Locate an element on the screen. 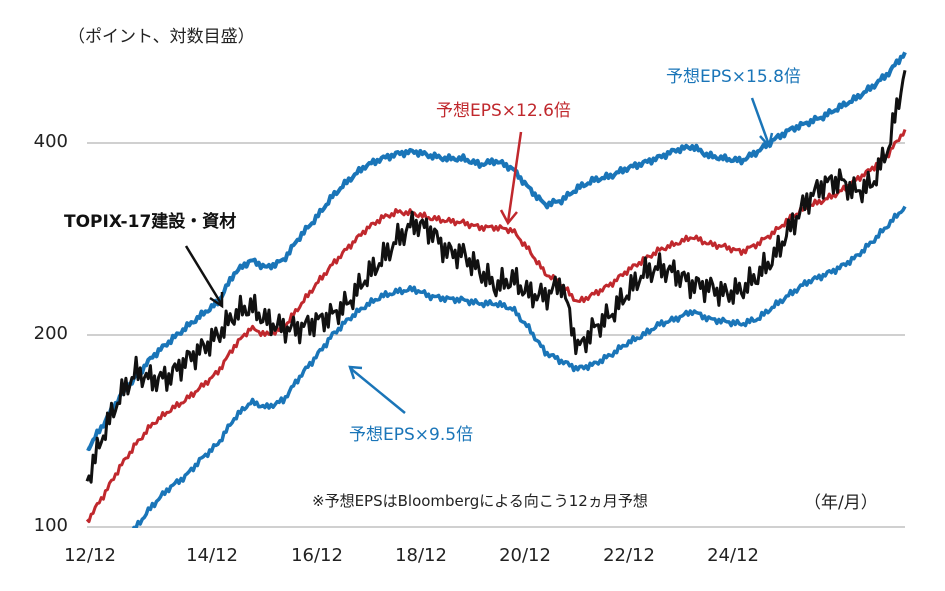 This screenshot has height=591, width=945. arrow-red is located at coordinates (514, 177).